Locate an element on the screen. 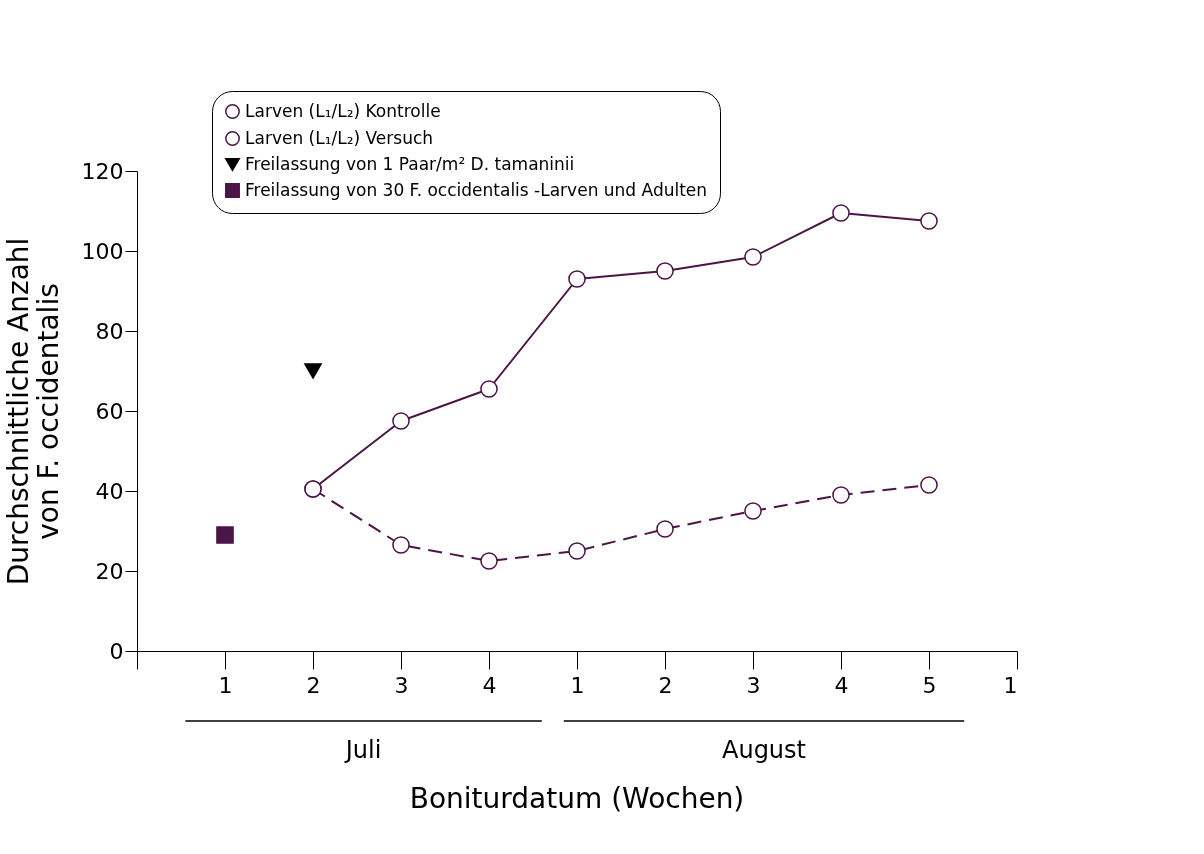  y-tick-label: 100 is located at coordinates (102, 251).